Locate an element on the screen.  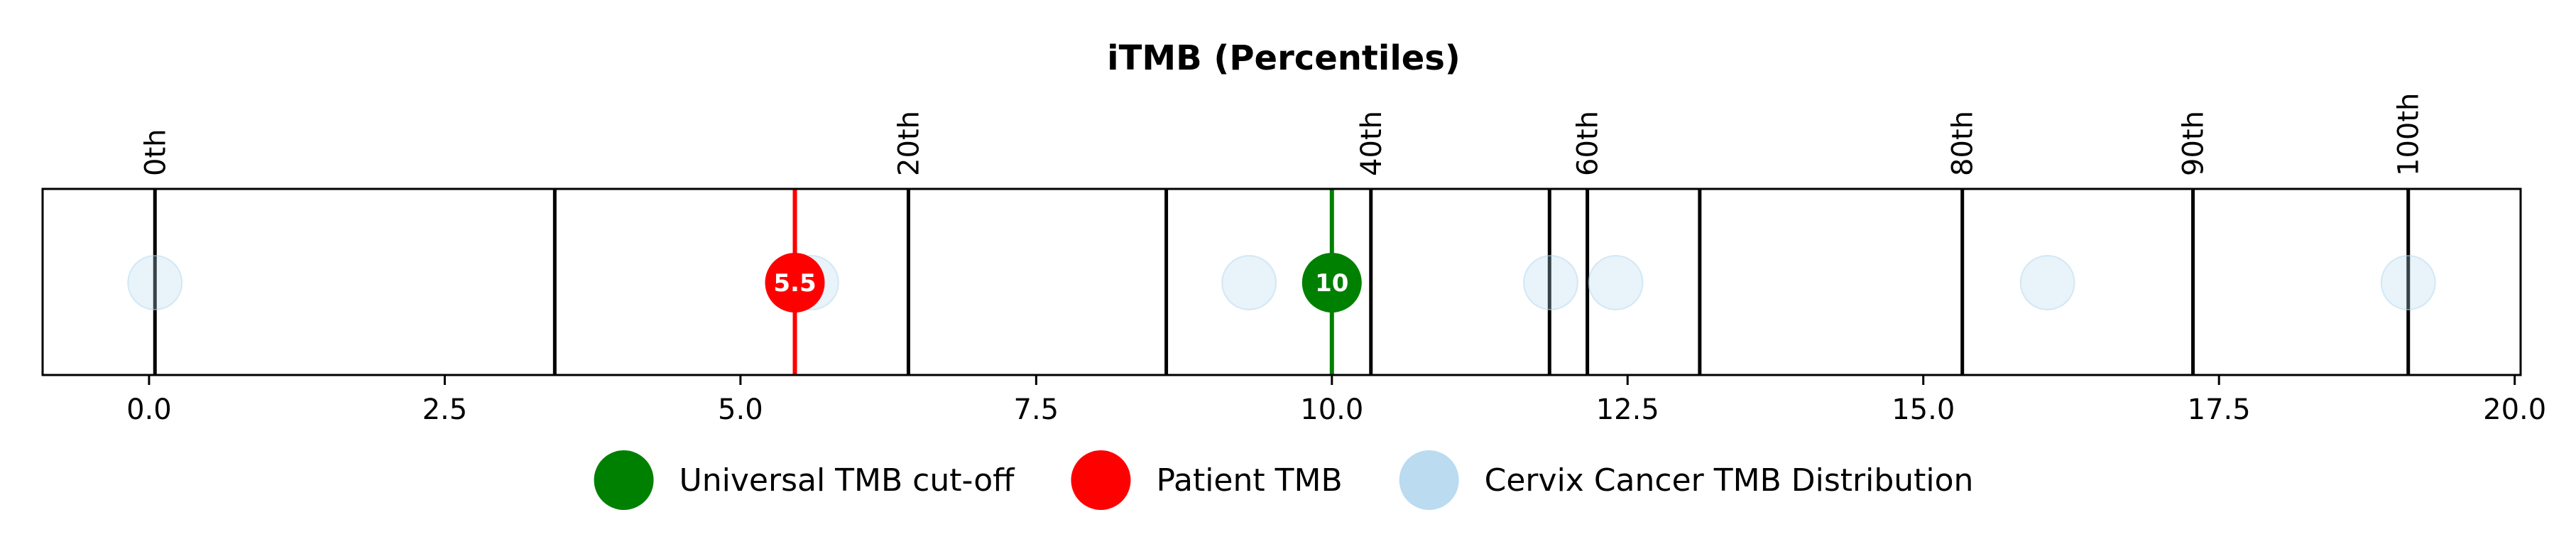
percentile-label: 40th is located at coordinates (1371, 144).